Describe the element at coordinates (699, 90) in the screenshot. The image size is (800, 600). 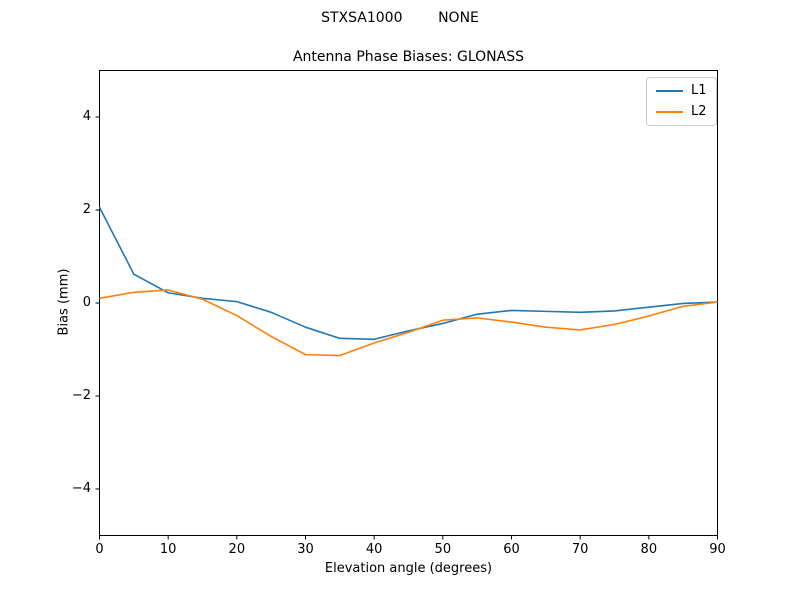
I see `legend-label: L1` at that location.